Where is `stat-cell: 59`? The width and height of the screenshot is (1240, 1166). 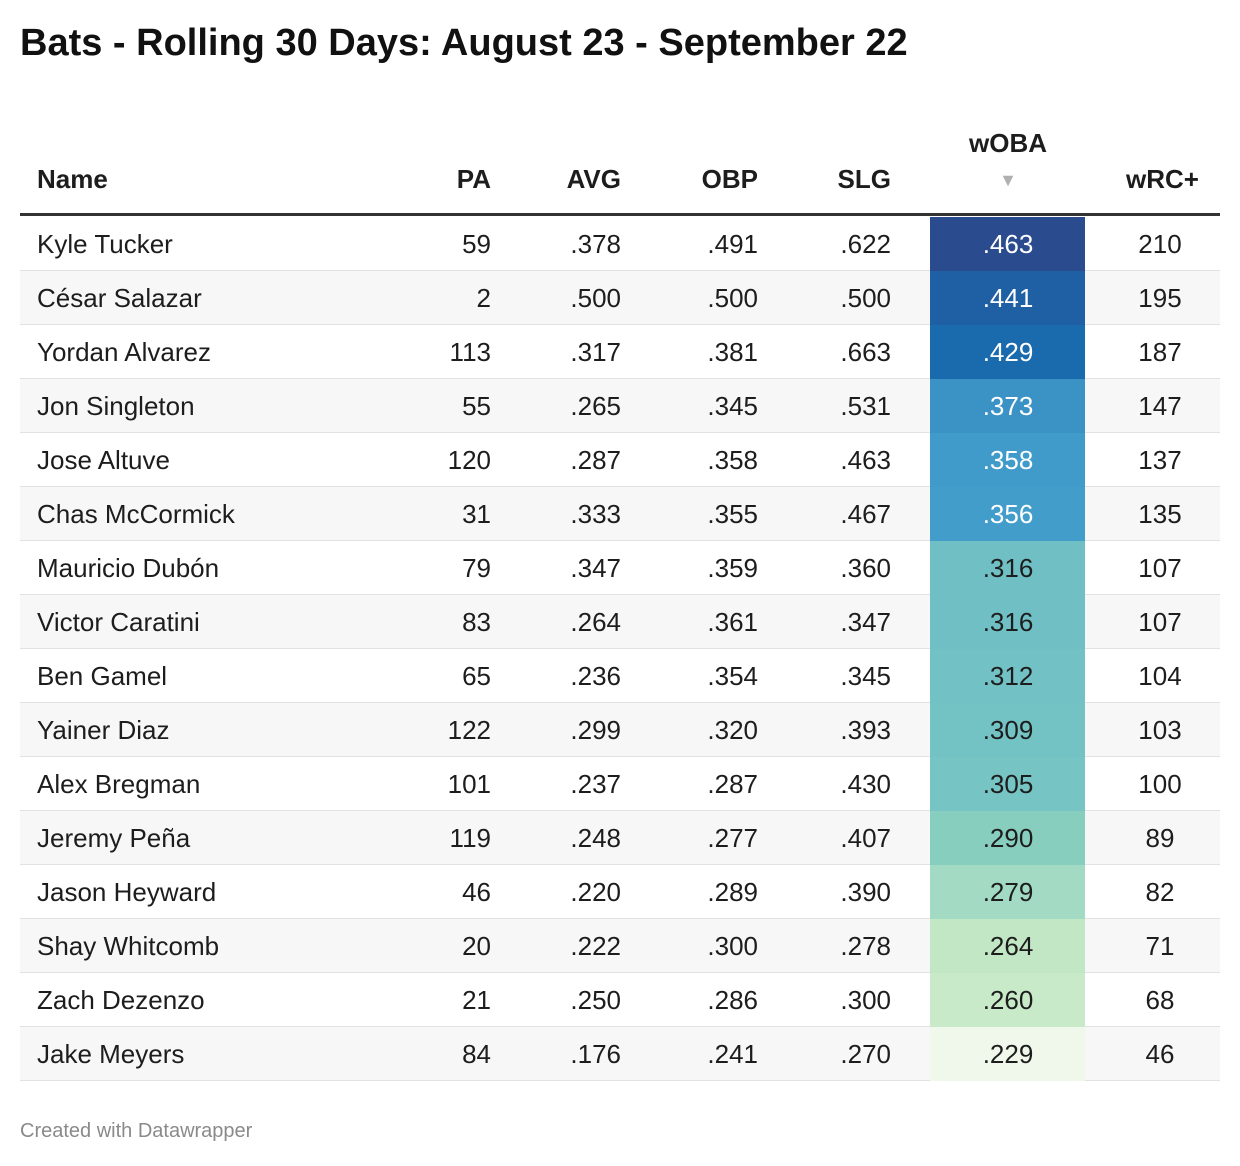 stat-cell: 59 is located at coordinates (476, 244).